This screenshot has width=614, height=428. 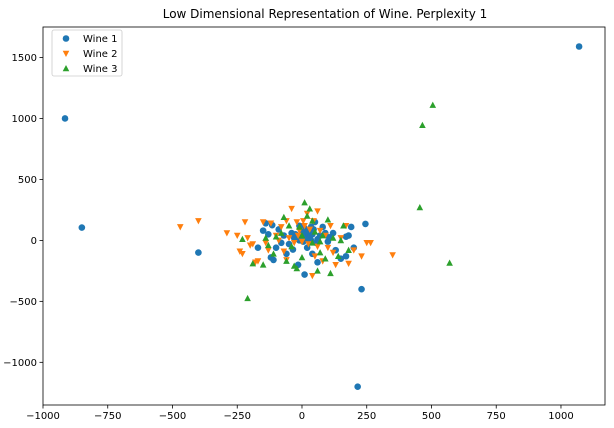 What do you see at coordinates (27, 180) in the screenshot?
I see `y-tick-label: 500` at bounding box center [27, 180].